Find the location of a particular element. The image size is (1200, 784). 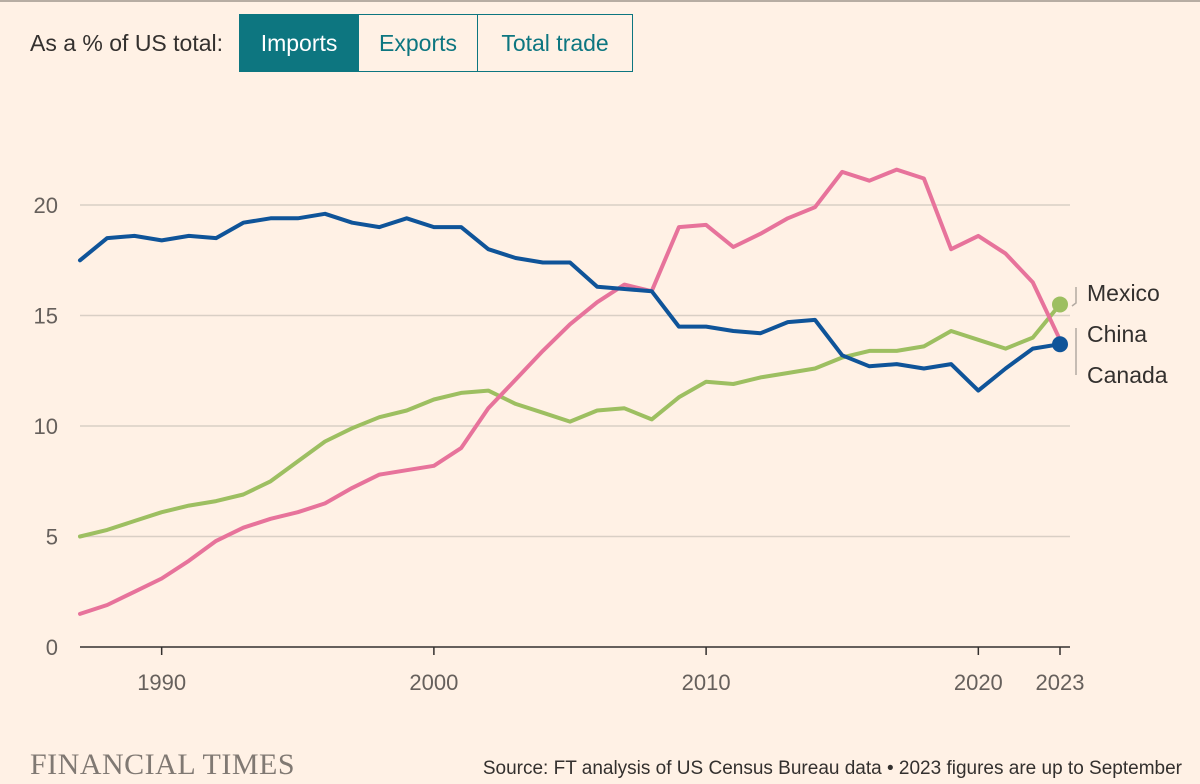

tab-imports: Imports is located at coordinates (299, 43).